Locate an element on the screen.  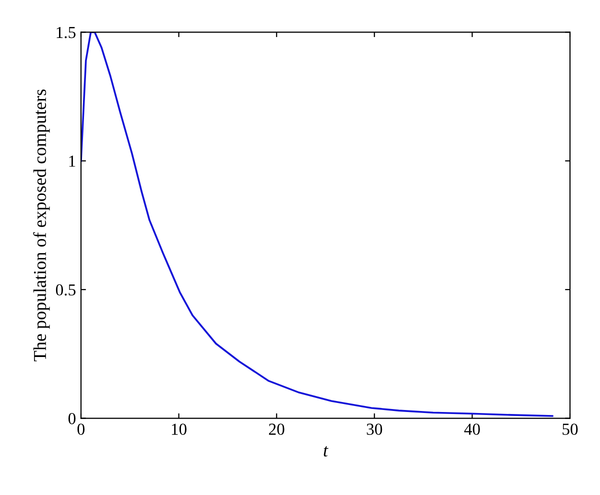
y-tick-label: 0 is located at coordinates (72, 418).